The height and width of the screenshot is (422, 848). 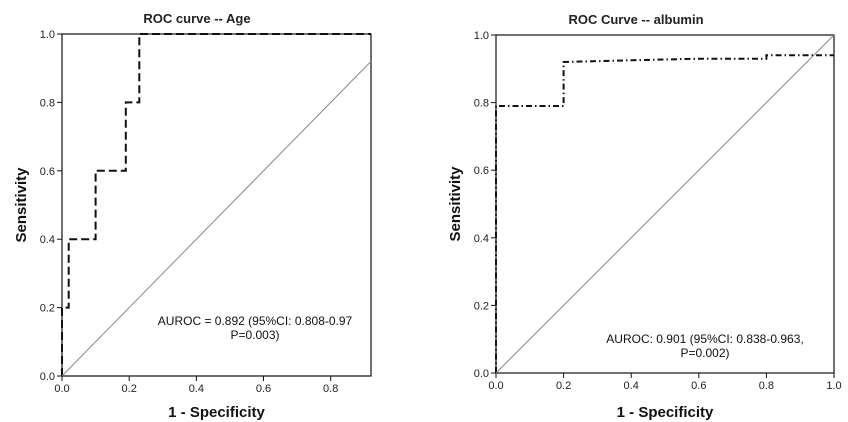 What do you see at coordinates (196, 389) in the screenshot?
I see `age-x-tick-label: 0.4` at bounding box center [196, 389].